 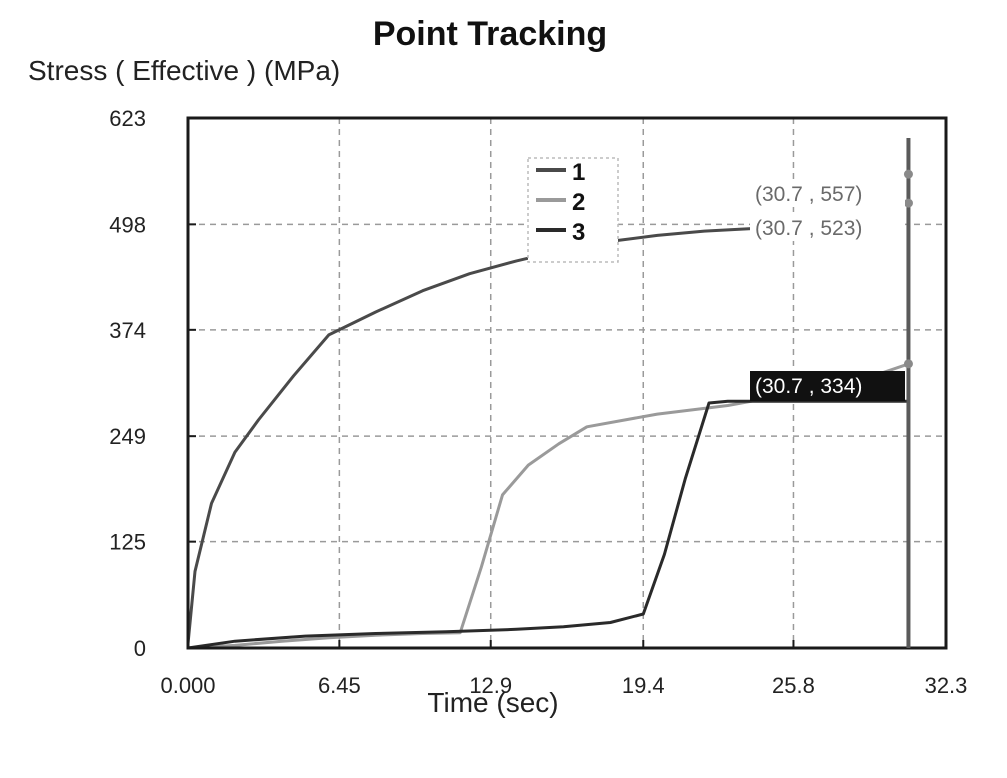 I want to click on y-tick-label: 125, so click(x=127, y=542).